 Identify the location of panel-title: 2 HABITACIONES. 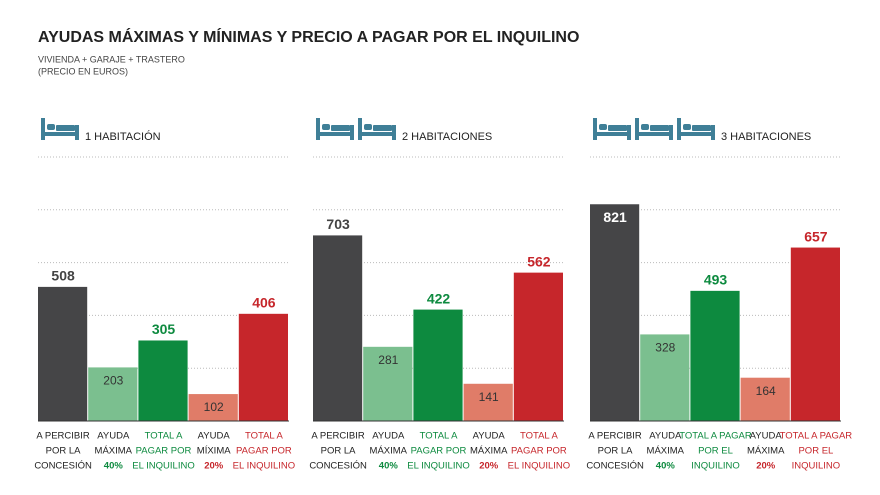
(447, 137).